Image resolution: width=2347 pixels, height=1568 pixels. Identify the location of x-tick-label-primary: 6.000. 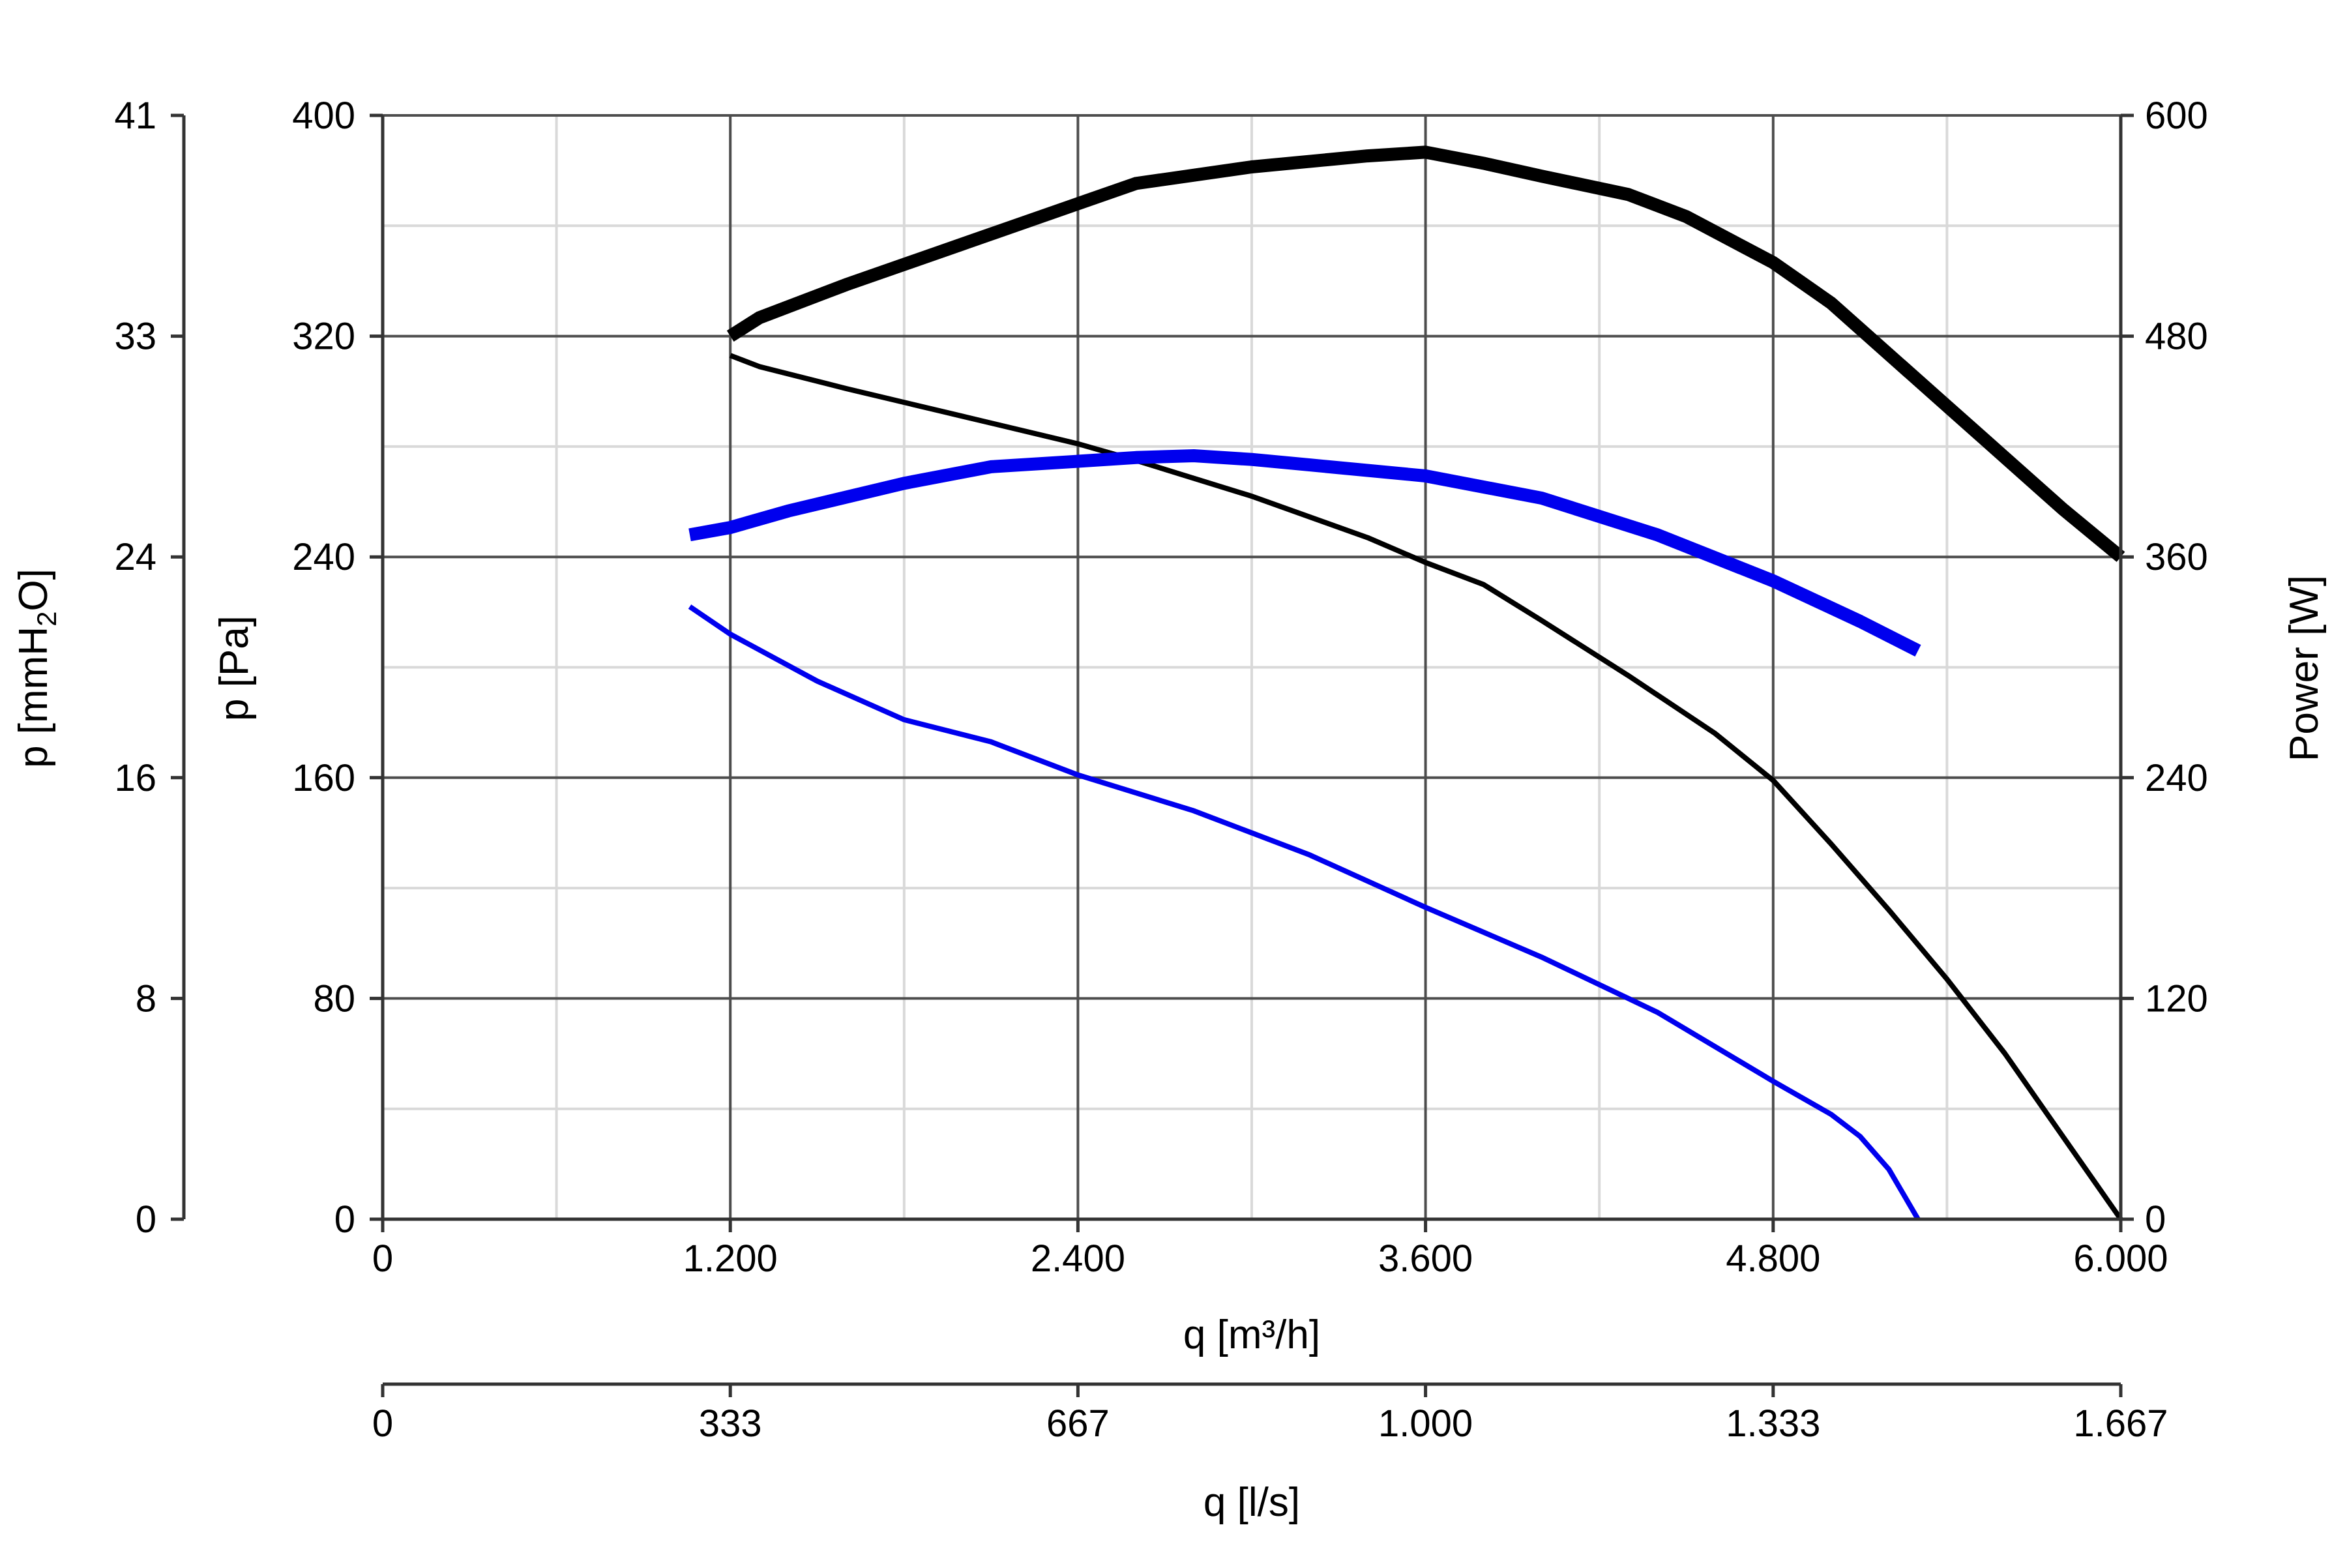
(2120, 1258).